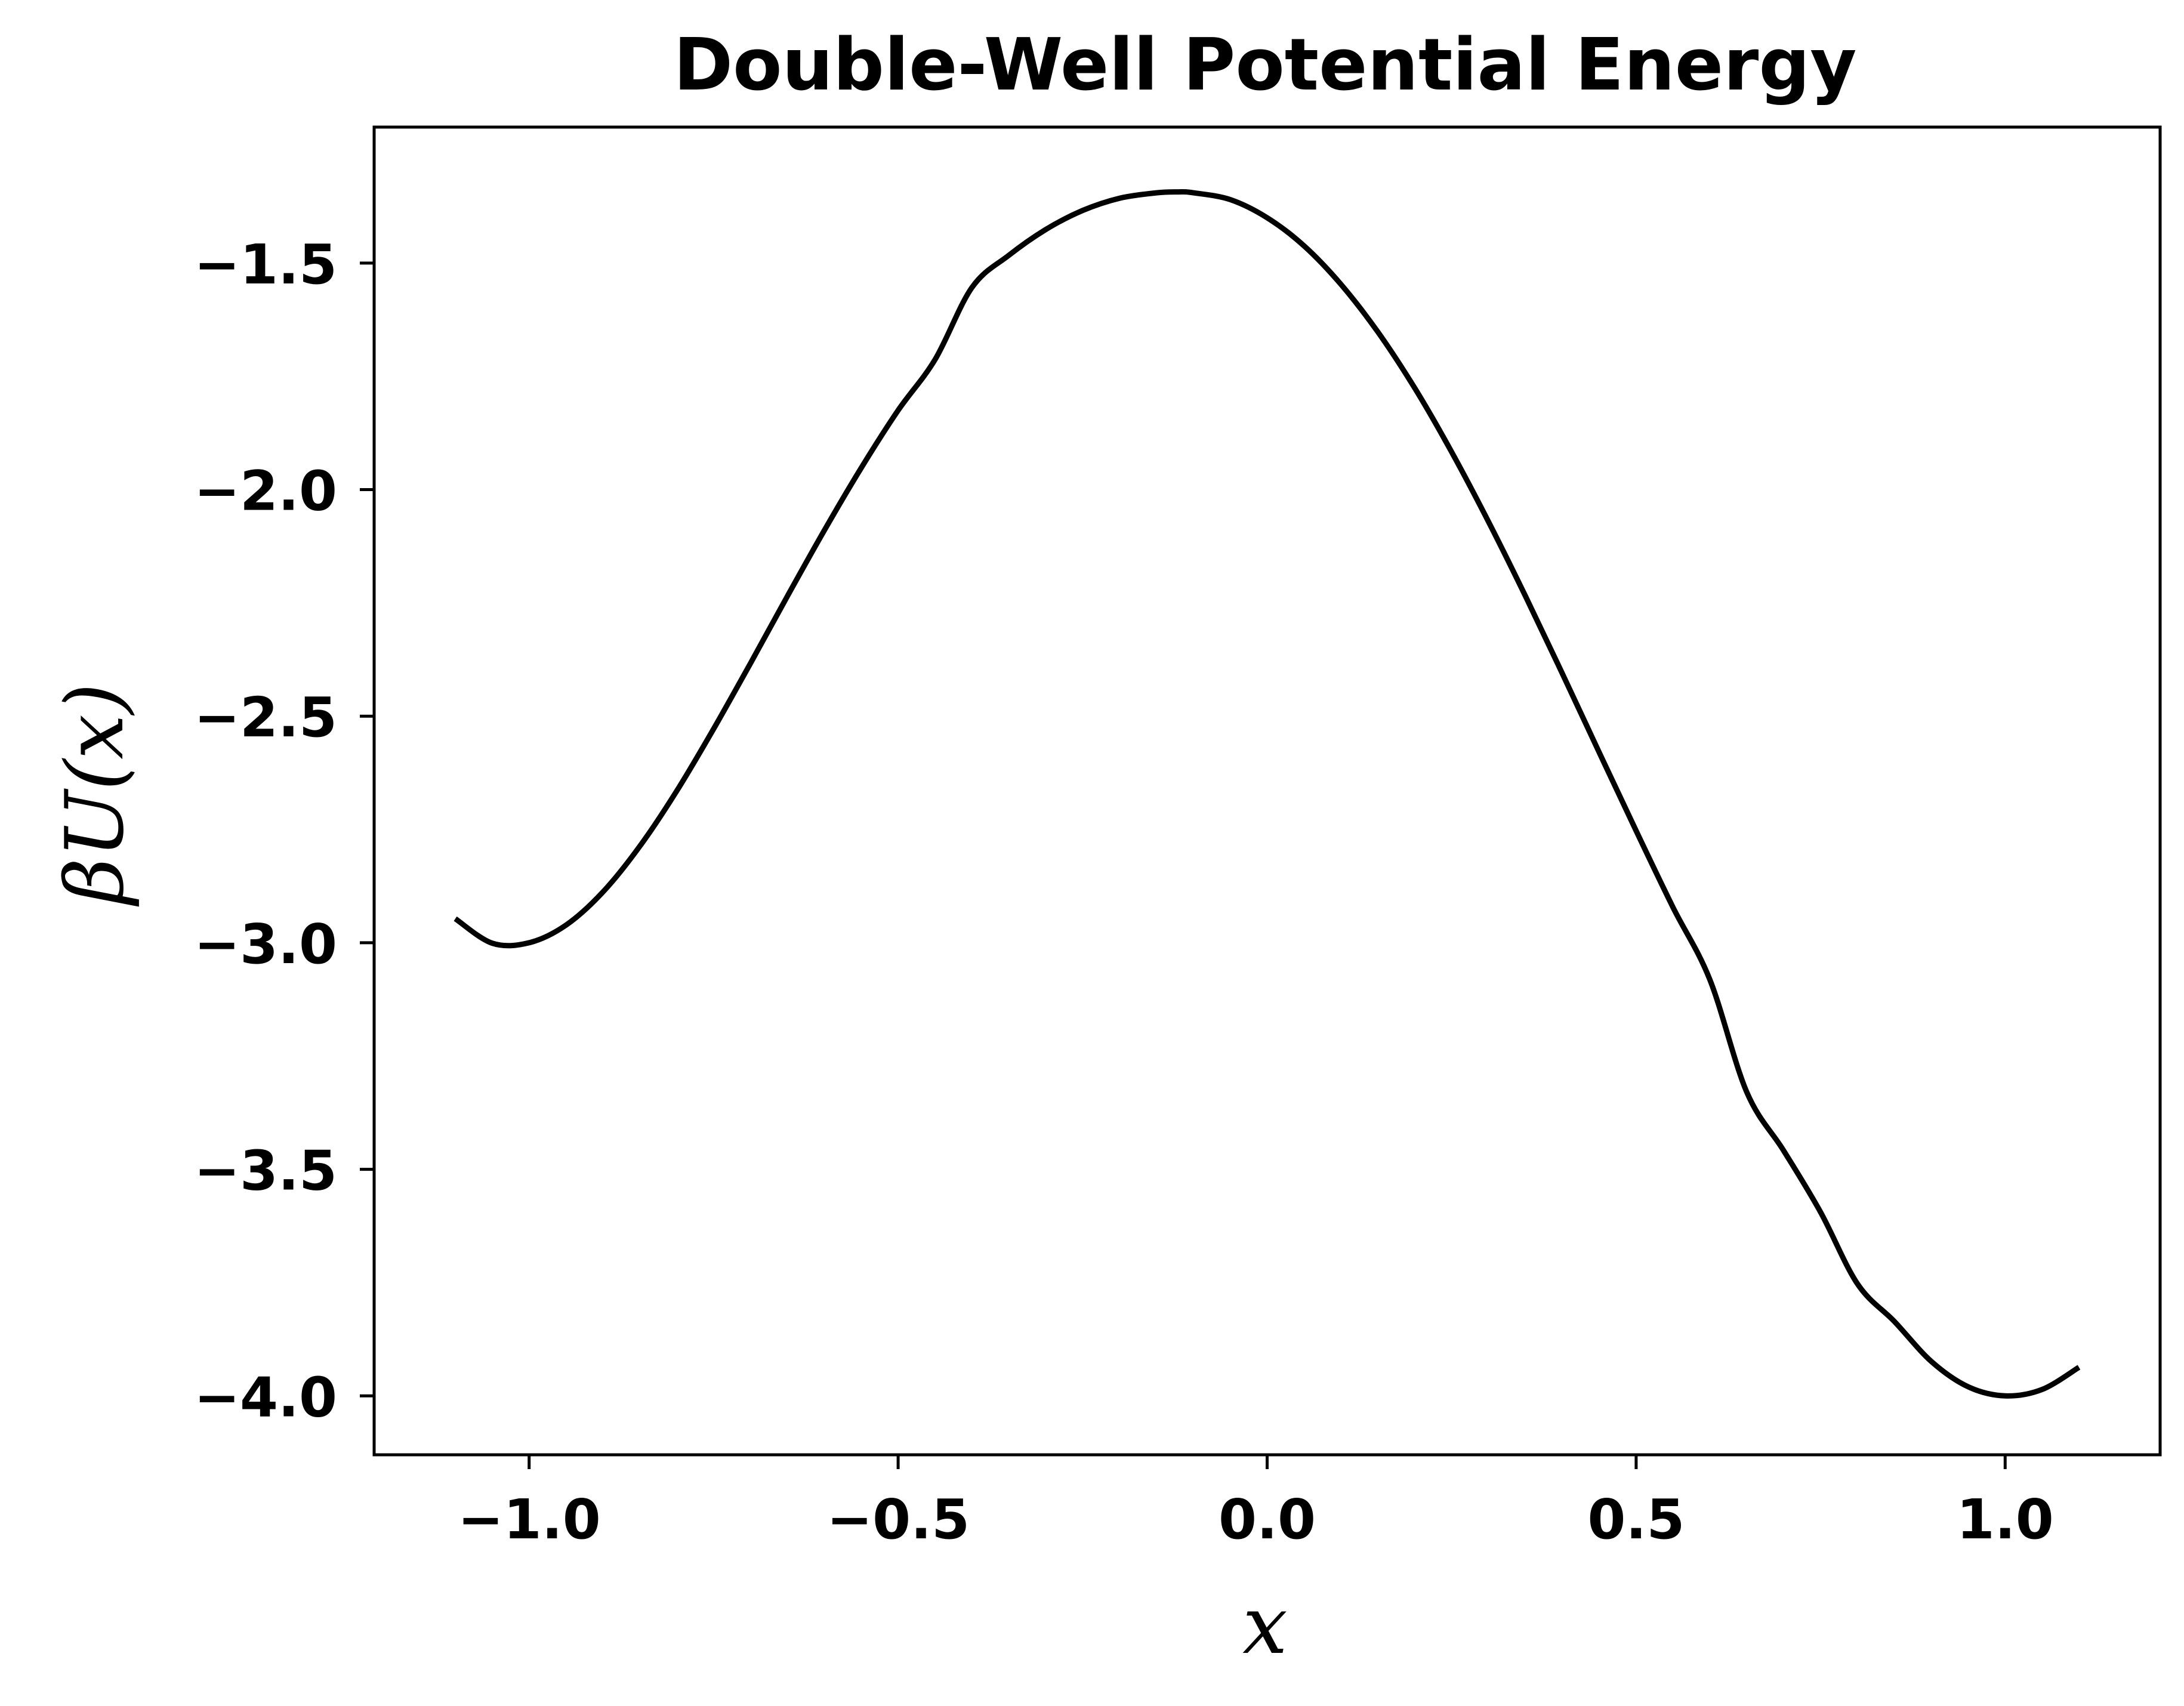  What do you see at coordinates (2006, 1519) in the screenshot?
I see `x-tick-label: 1.0` at bounding box center [2006, 1519].